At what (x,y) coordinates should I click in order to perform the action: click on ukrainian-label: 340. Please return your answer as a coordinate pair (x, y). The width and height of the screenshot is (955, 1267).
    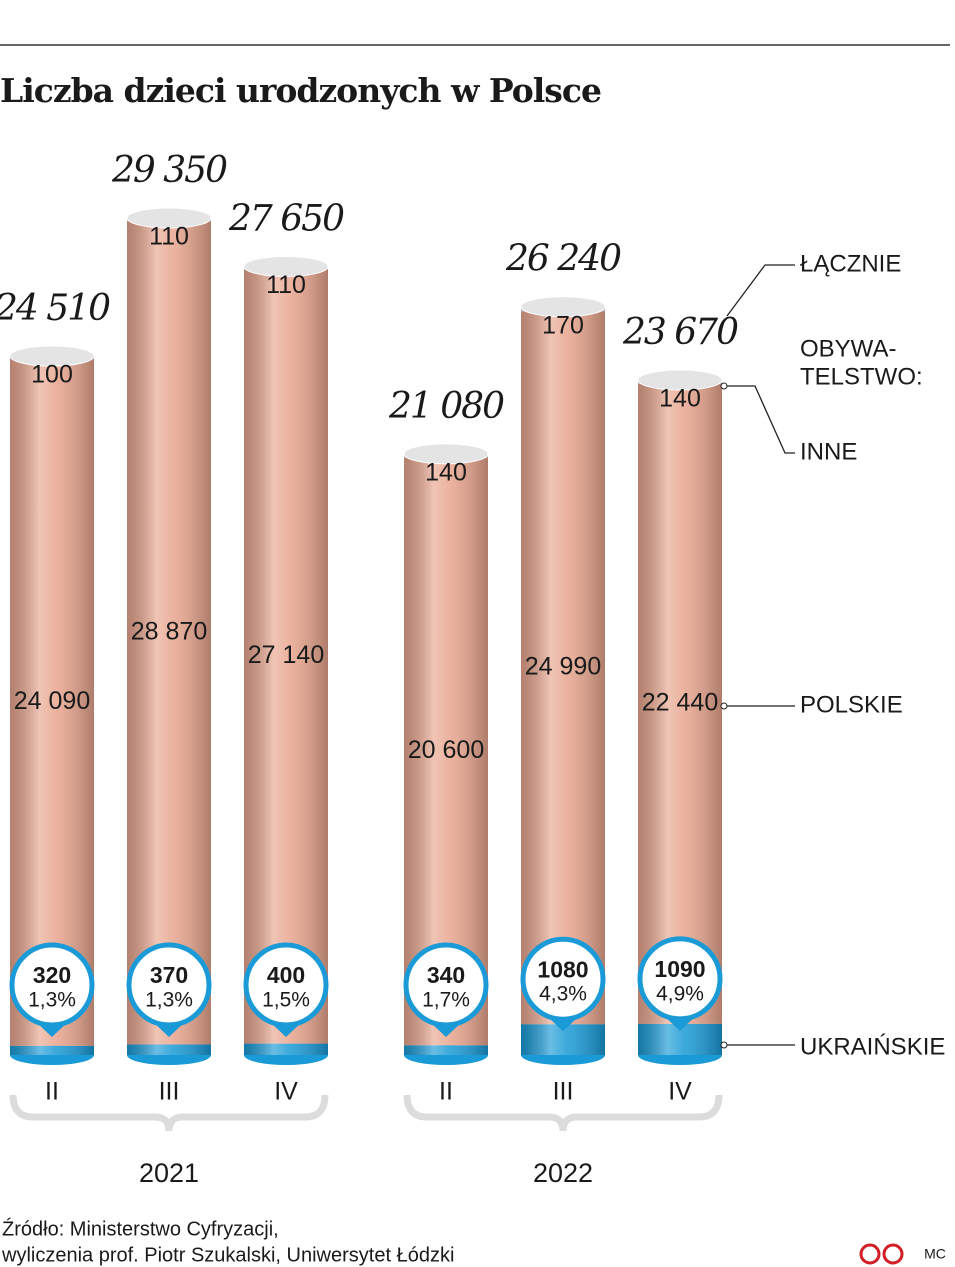
    Looking at the image, I should click on (446, 975).